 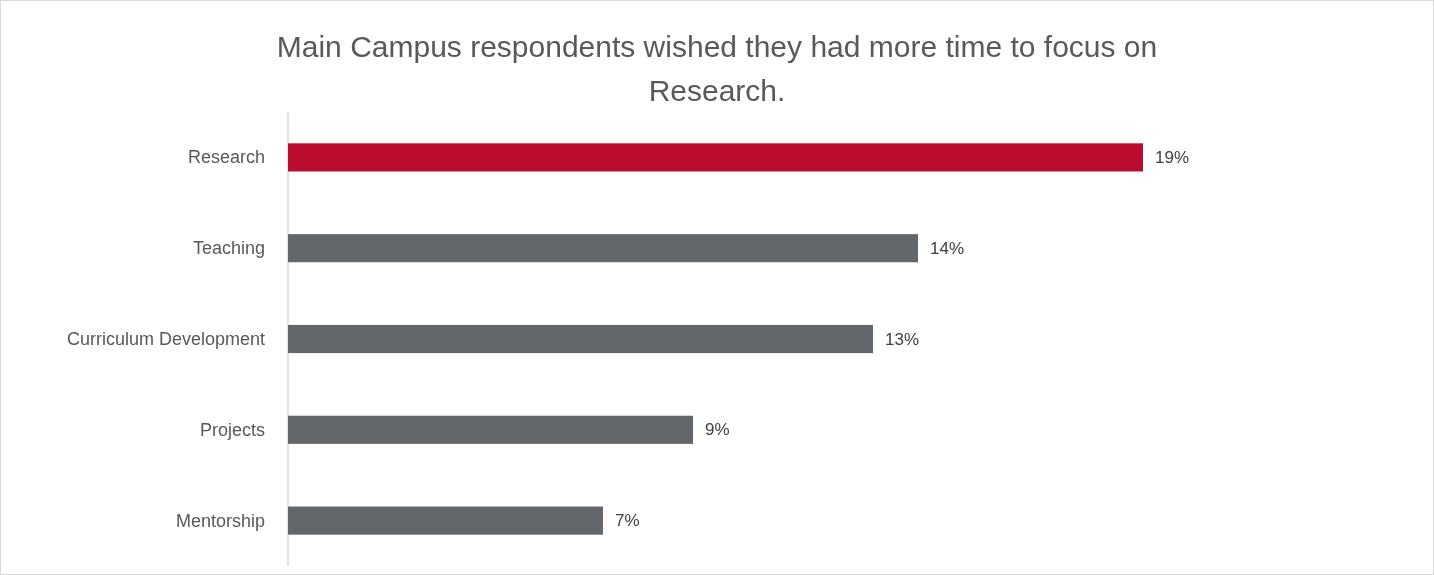 I want to click on data-label: 7%, so click(x=627, y=521).